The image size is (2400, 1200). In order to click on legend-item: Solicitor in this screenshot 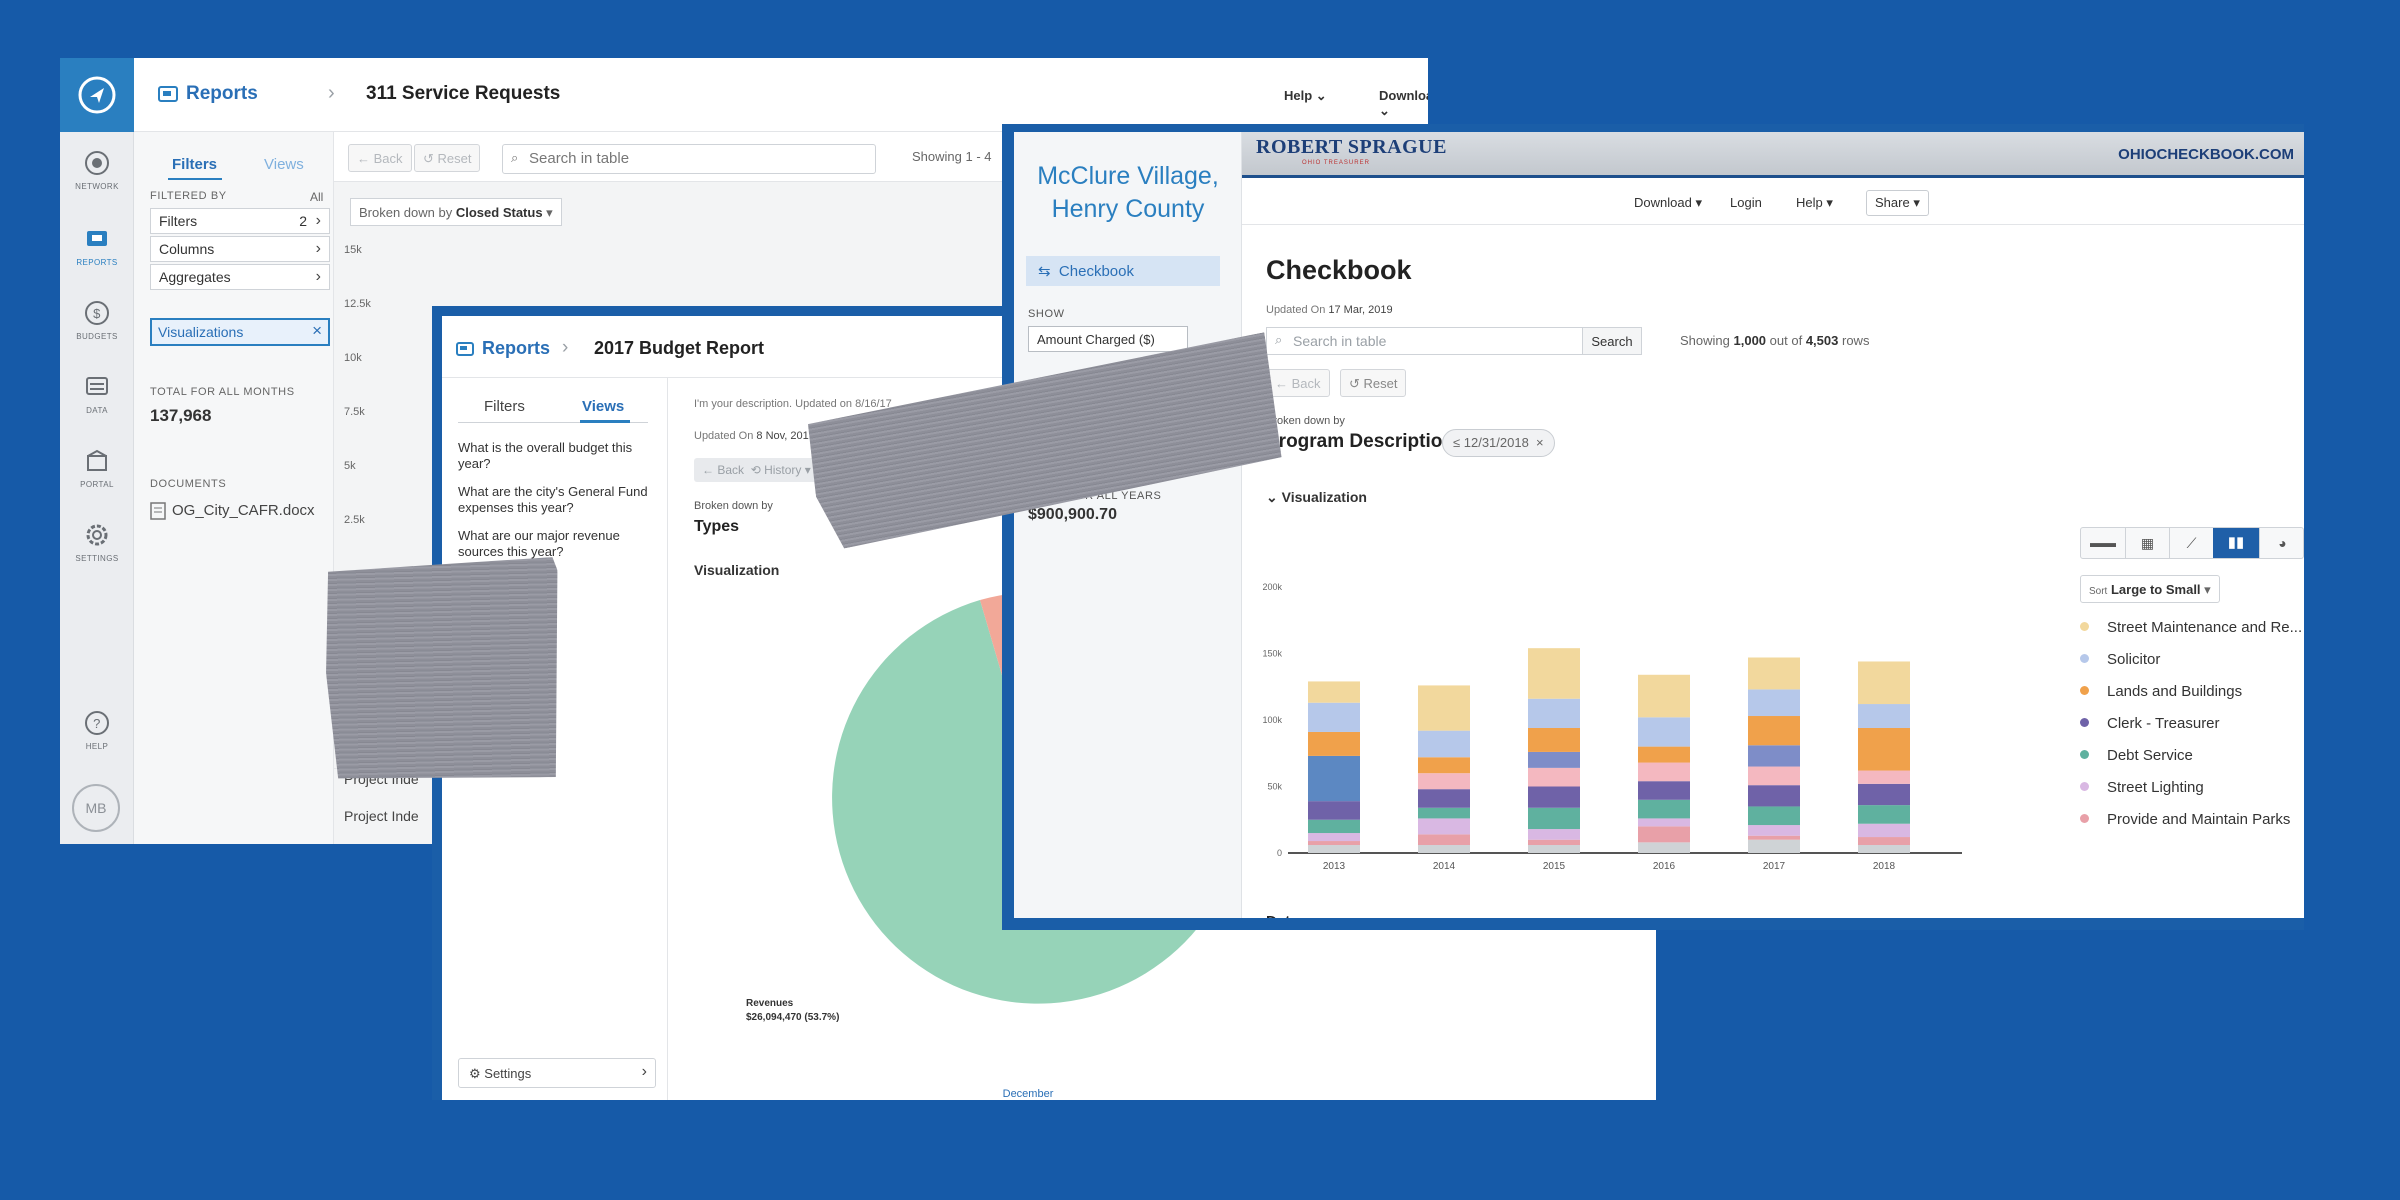, I will do `click(2120, 659)`.